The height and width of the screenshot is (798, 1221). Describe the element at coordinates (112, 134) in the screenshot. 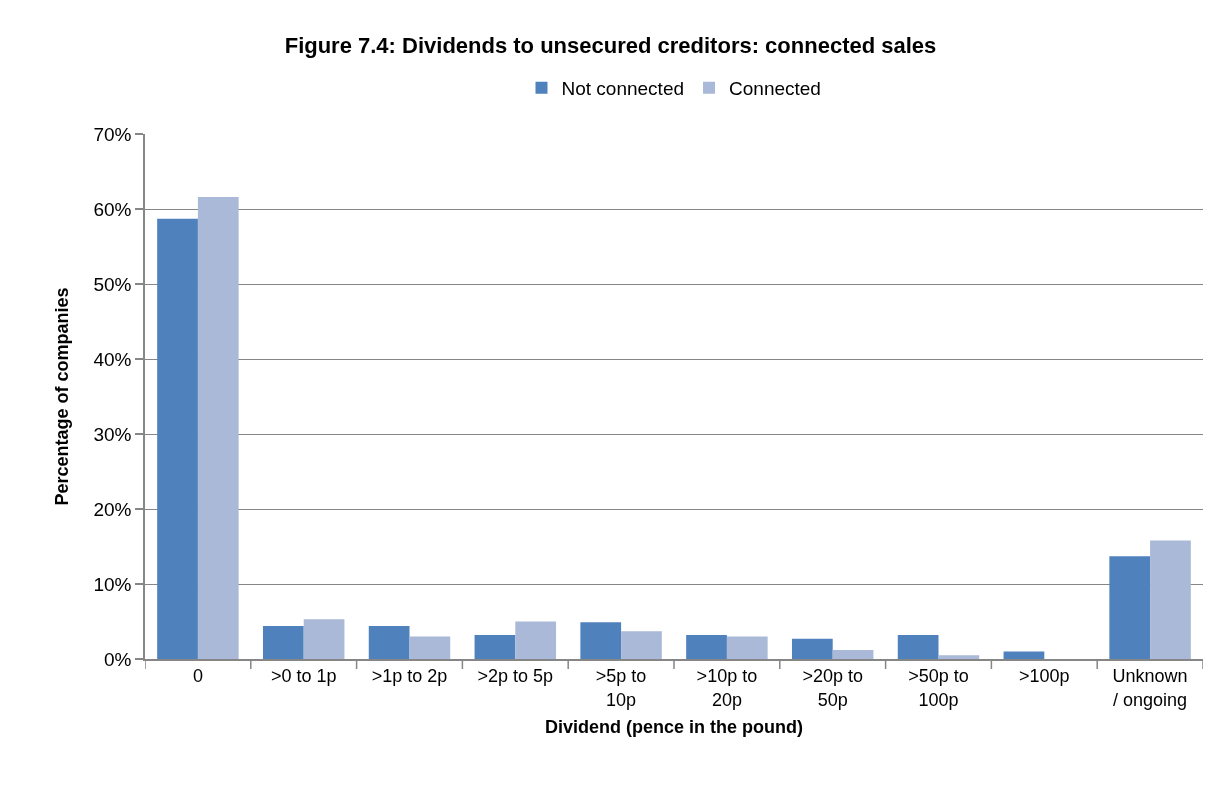

I see `y-tick-label: 70%` at that location.